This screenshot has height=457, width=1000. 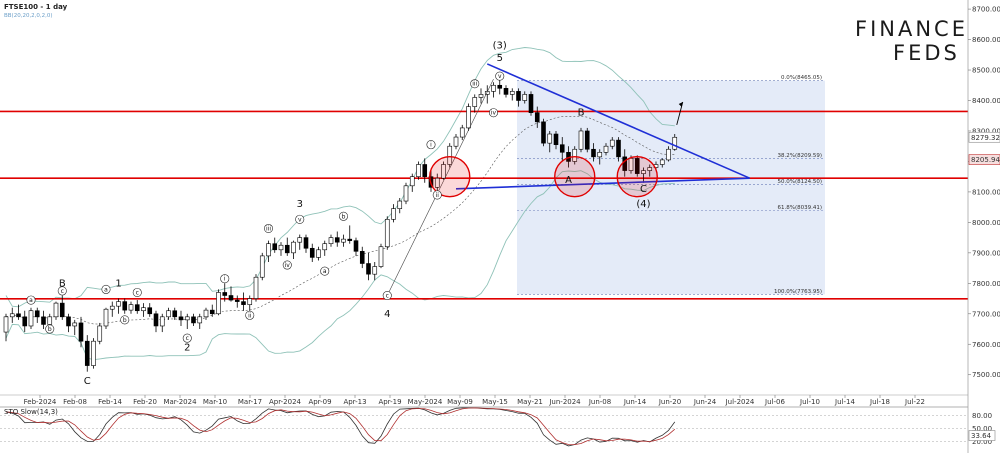 I want to click on wave-channel-line, so click(x=440, y=187).